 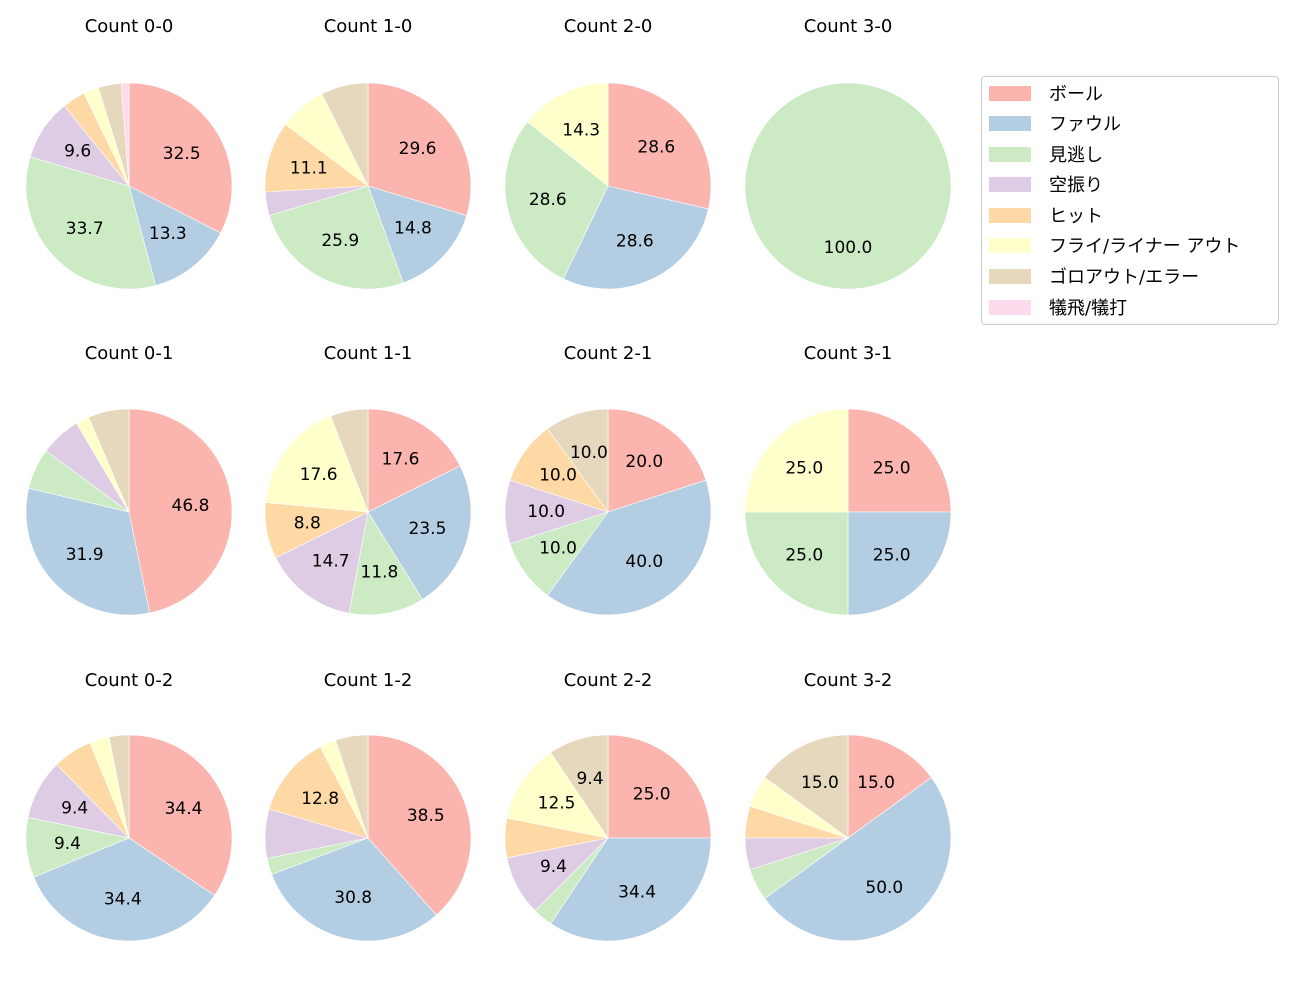 I want to click on slice-label: 34.4, so click(x=184, y=809).